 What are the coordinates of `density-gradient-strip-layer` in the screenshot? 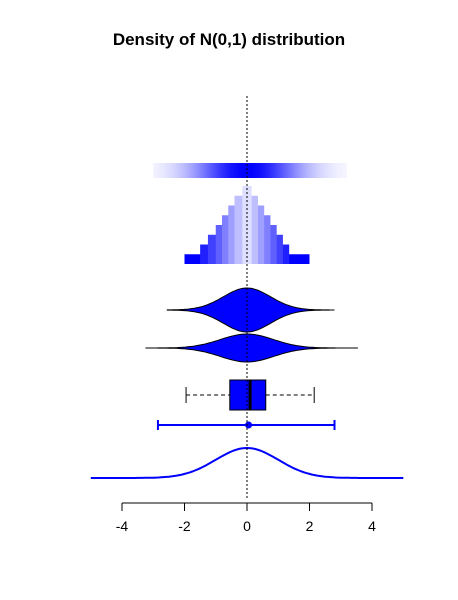 It's located at (250, 170).